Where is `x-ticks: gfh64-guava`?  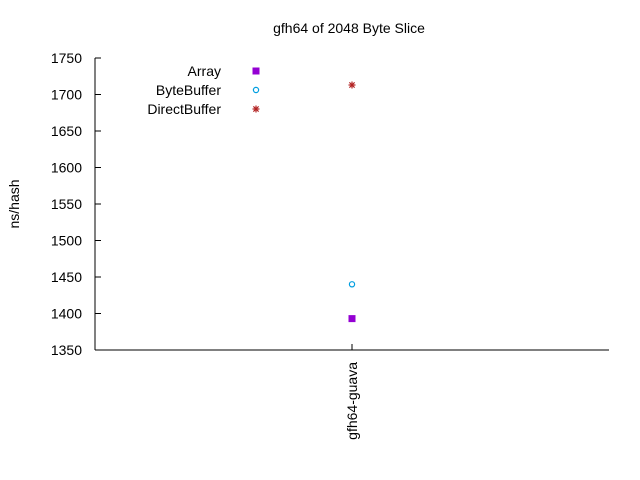
x-ticks: gfh64-guava is located at coordinates (352, 392).